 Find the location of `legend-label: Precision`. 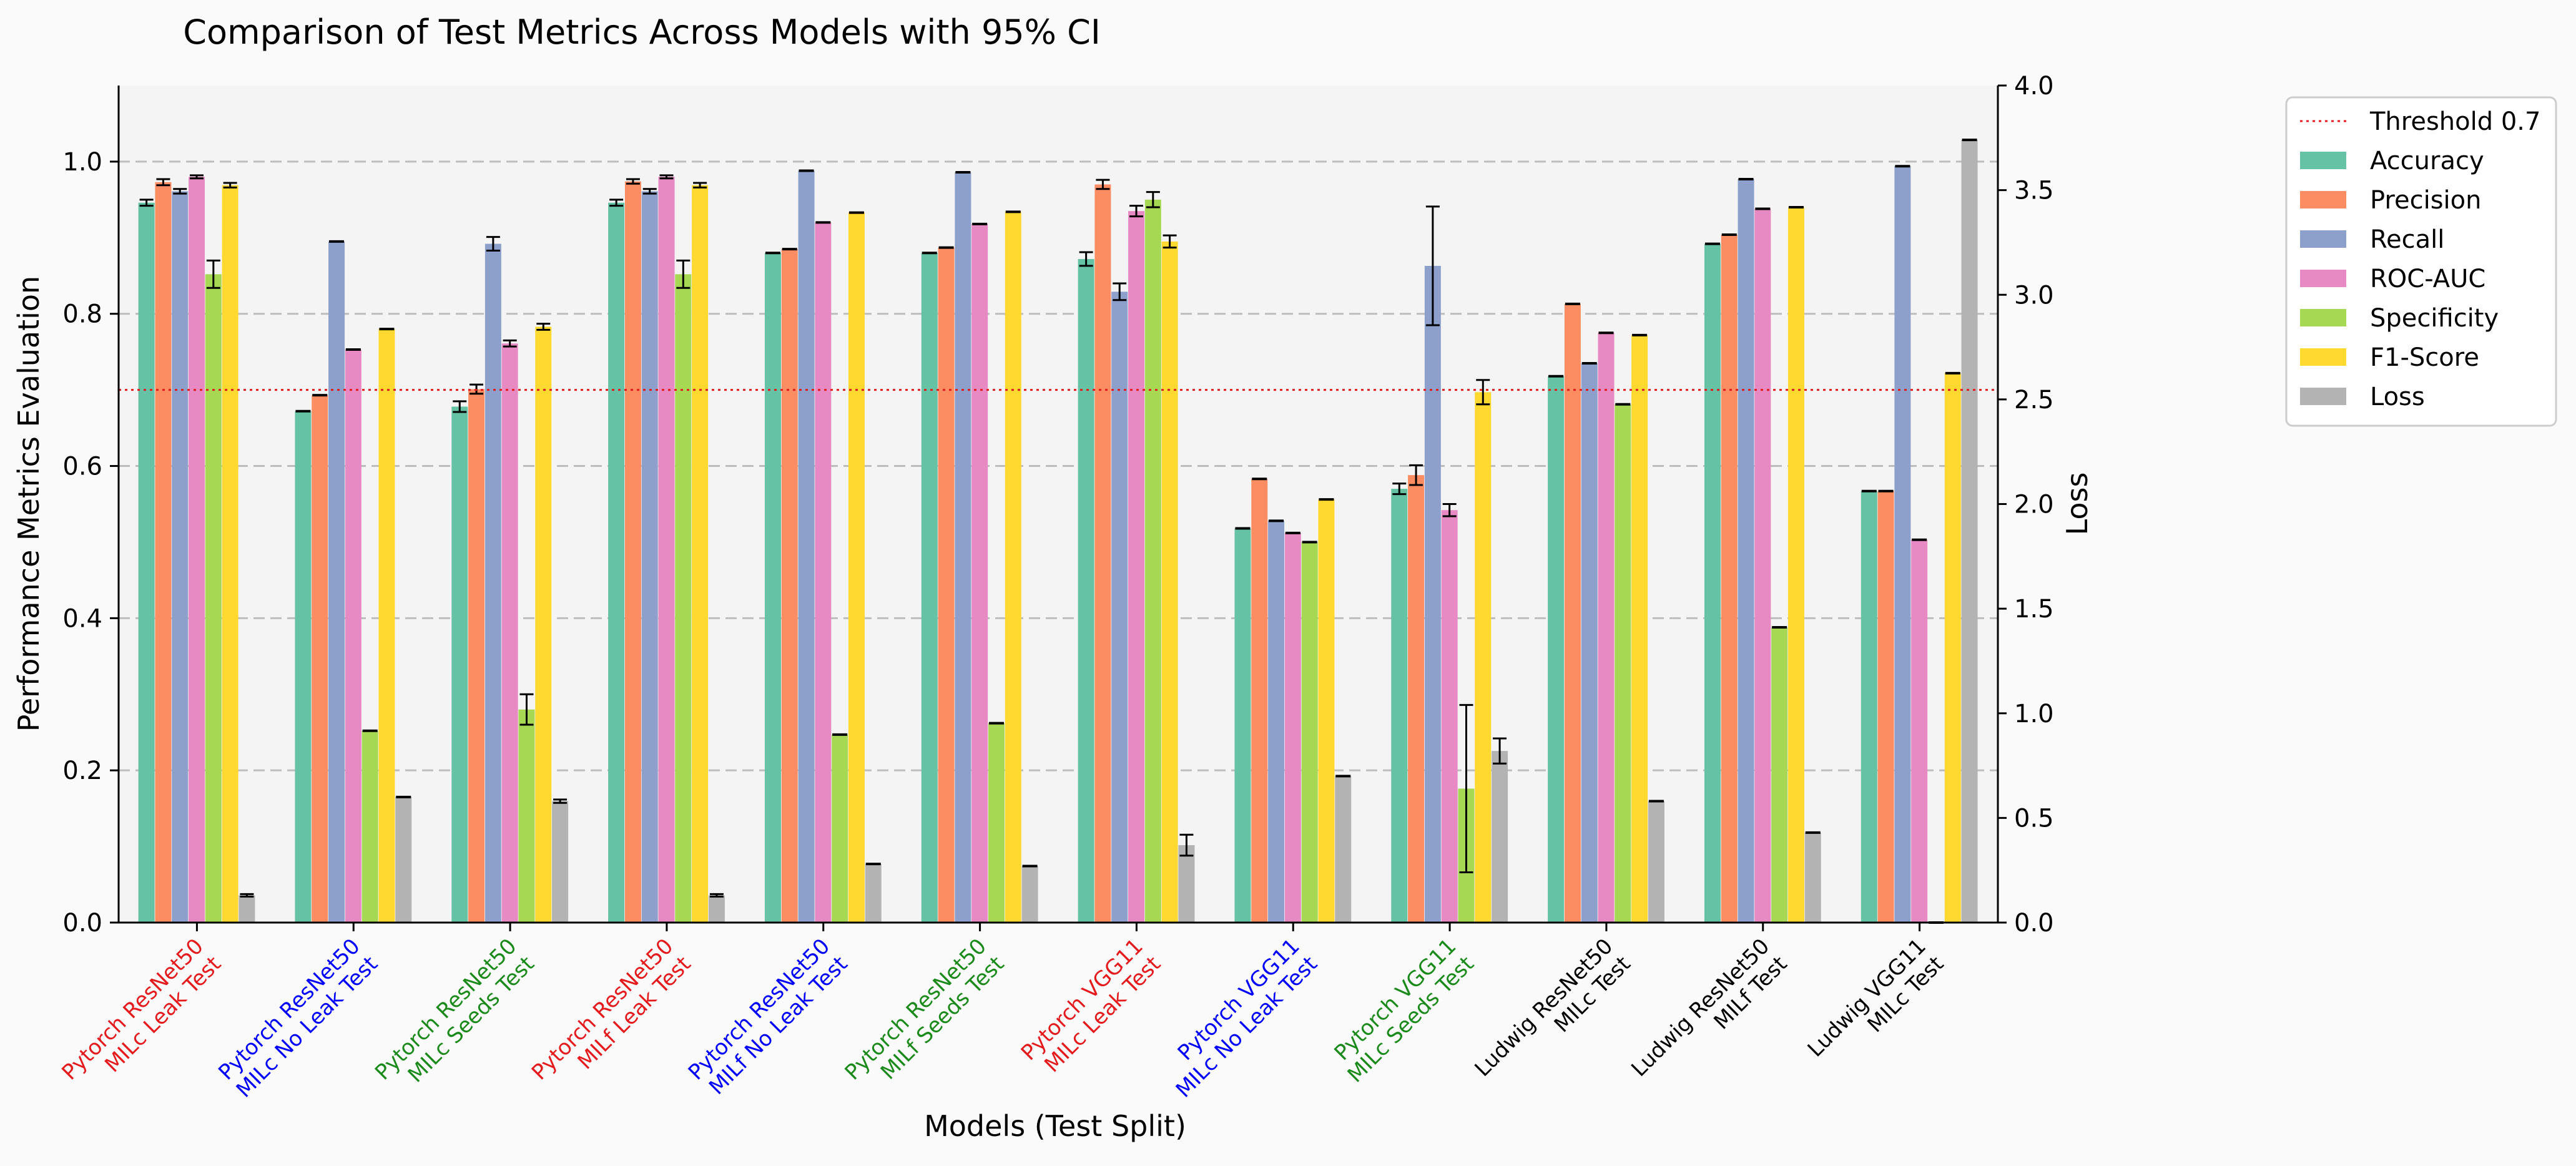

legend-label: Precision is located at coordinates (2425, 201).